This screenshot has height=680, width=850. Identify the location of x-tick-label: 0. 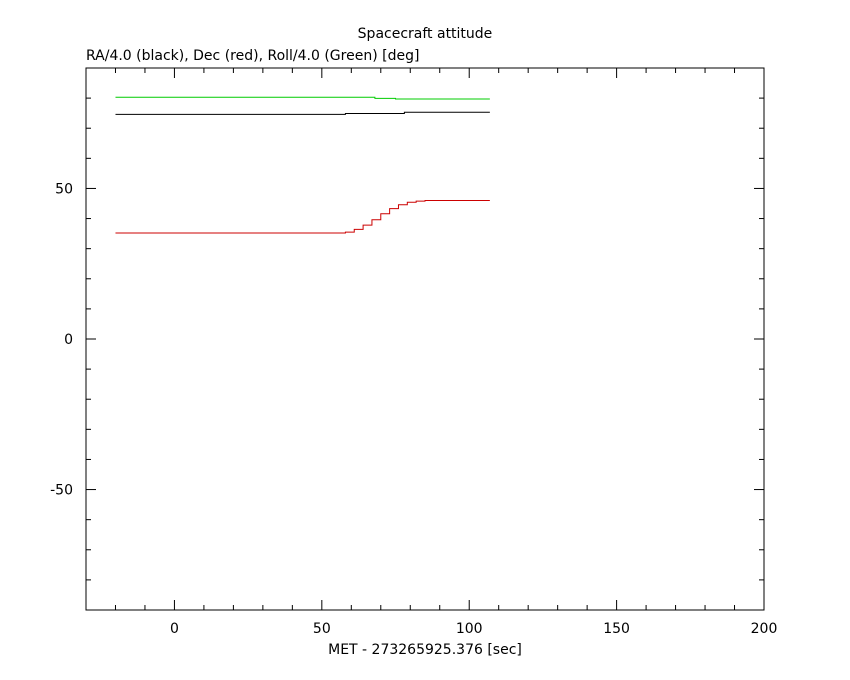
(174, 629).